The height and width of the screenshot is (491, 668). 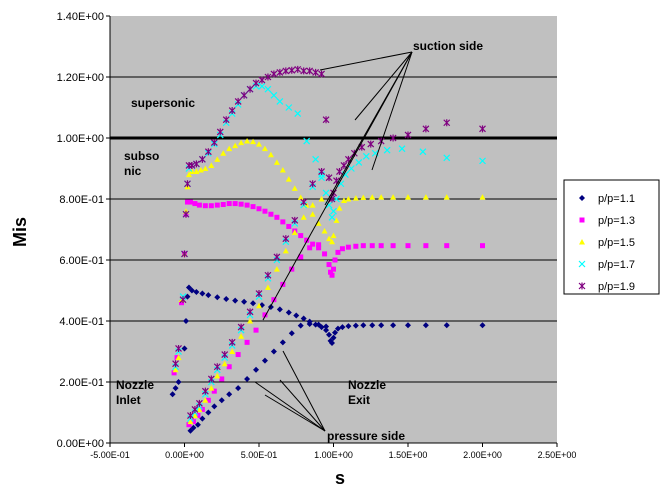 What do you see at coordinates (408, 455) in the screenshot?
I see `x-tick-label: 1.50E+00` at bounding box center [408, 455].